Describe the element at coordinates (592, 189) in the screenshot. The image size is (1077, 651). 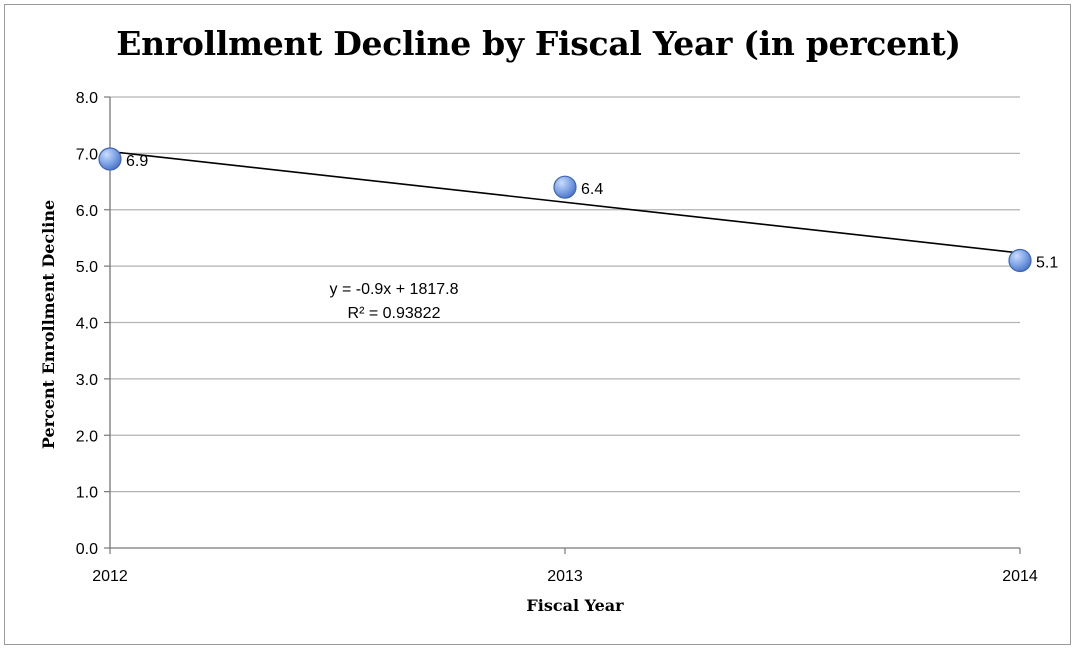
I see `data-label: 6.4` at that location.